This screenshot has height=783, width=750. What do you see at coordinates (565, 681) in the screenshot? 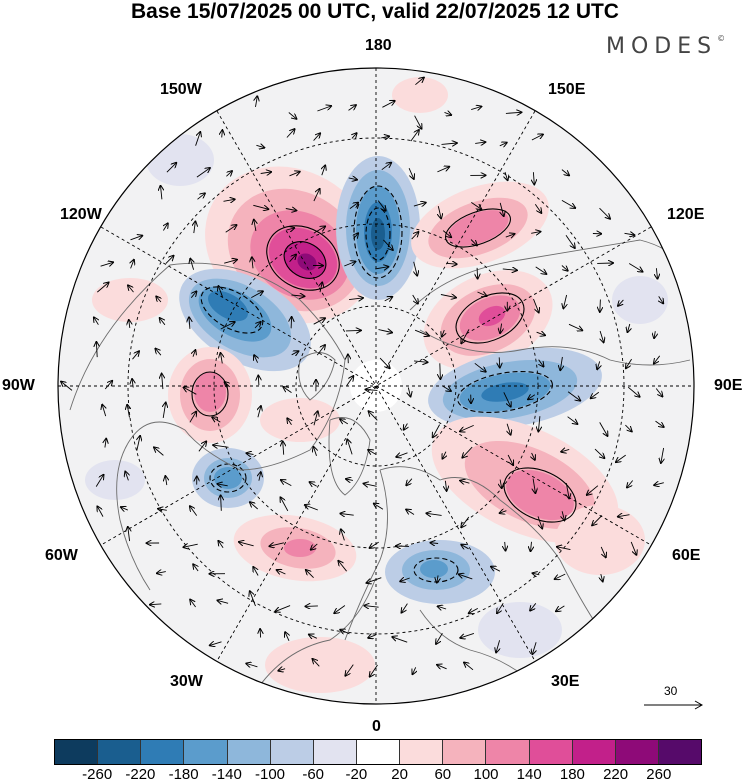
I see `lon-label-30e: 30E` at bounding box center [565, 681].